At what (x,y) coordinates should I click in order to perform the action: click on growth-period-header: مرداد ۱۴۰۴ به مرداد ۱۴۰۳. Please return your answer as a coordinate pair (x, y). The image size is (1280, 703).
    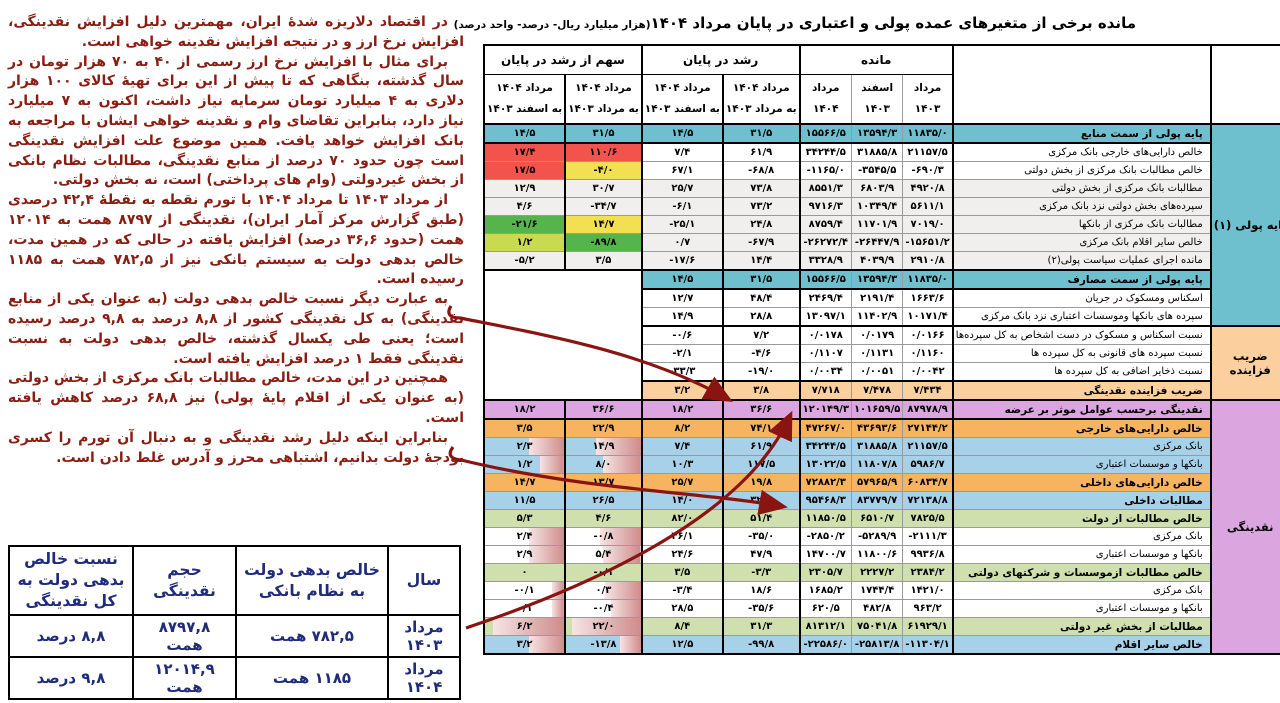
    Looking at the image, I should click on (761, 99).